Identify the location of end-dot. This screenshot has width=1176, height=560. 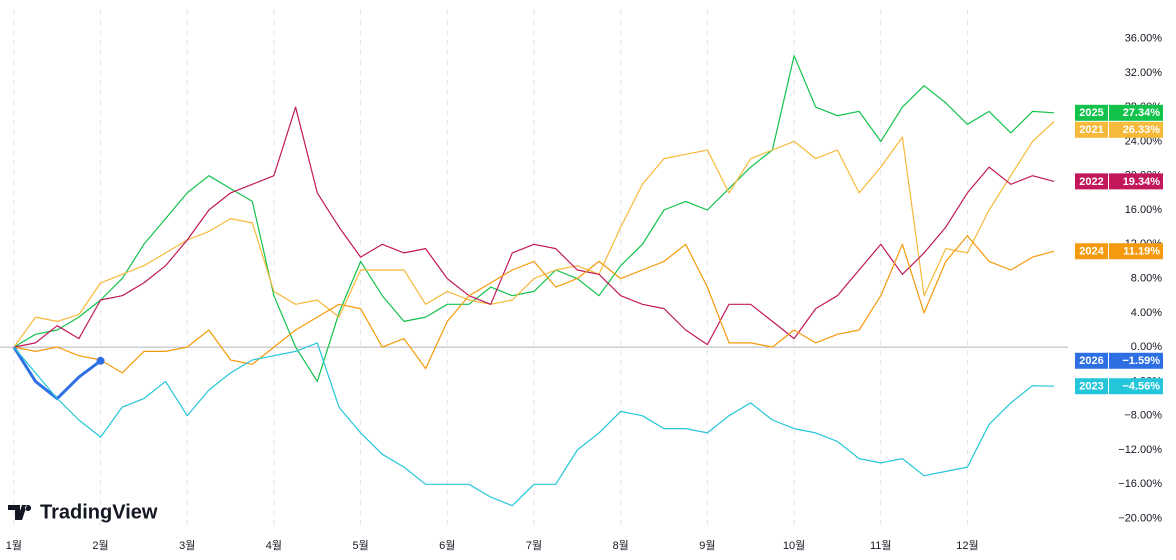
(100, 360).